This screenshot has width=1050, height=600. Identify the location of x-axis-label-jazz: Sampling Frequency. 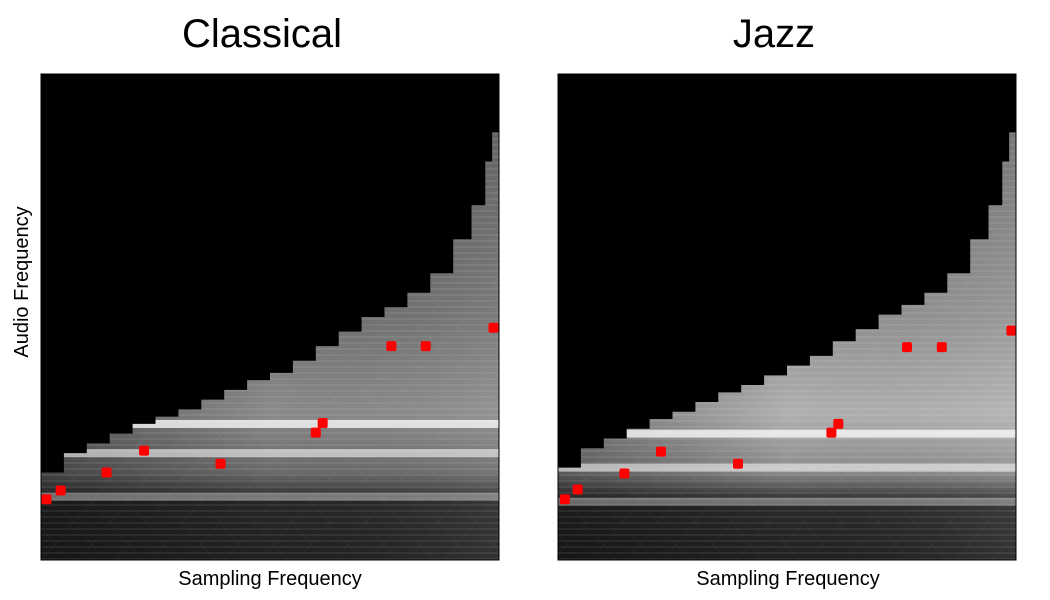
(787, 579).